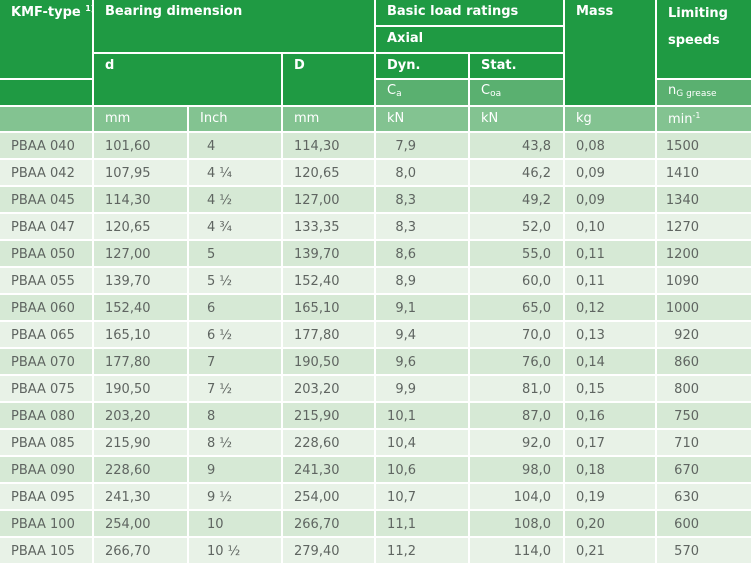 Image resolution: width=751 pixels, height=568 pixels. I want to click on cell-dyn: 10,4, so click(423, 443).